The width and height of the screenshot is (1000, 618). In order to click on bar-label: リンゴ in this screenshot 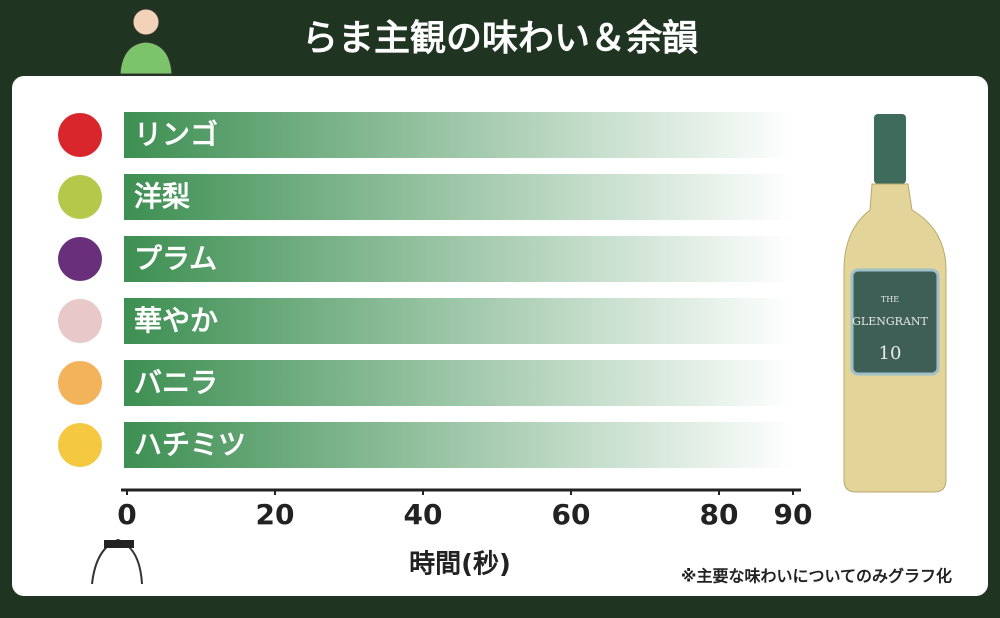, I will do `click(176, 134)`.